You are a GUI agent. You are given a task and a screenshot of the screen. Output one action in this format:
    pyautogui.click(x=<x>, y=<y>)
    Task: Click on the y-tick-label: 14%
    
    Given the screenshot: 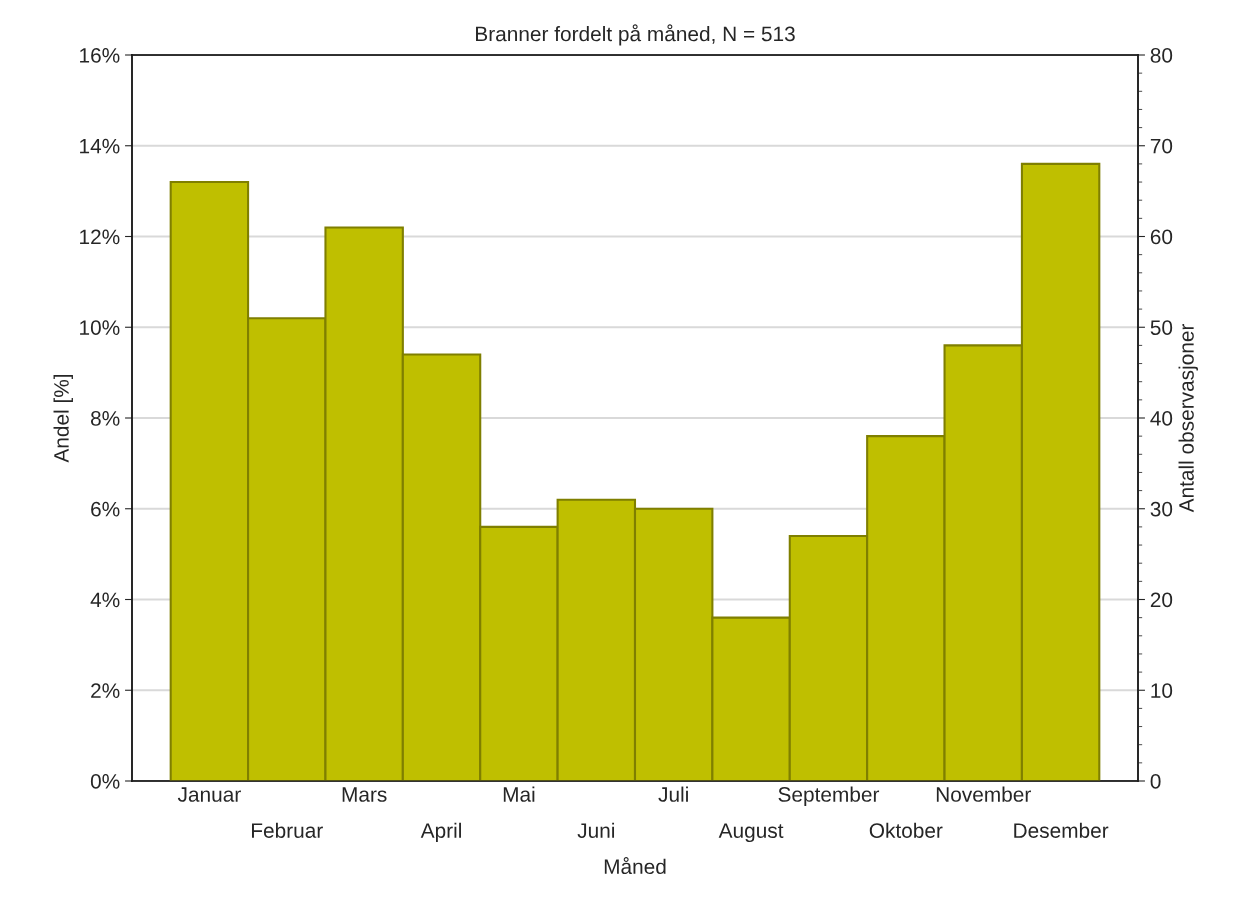 What is the action you would take?
    pyautogui.click(x=100, y=146)
    